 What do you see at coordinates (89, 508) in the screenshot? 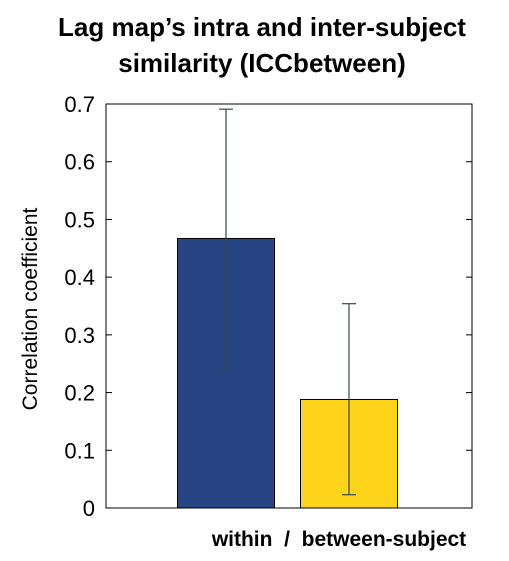
I see `y-tick-label-0: 0` at bounding box center [89, 508].